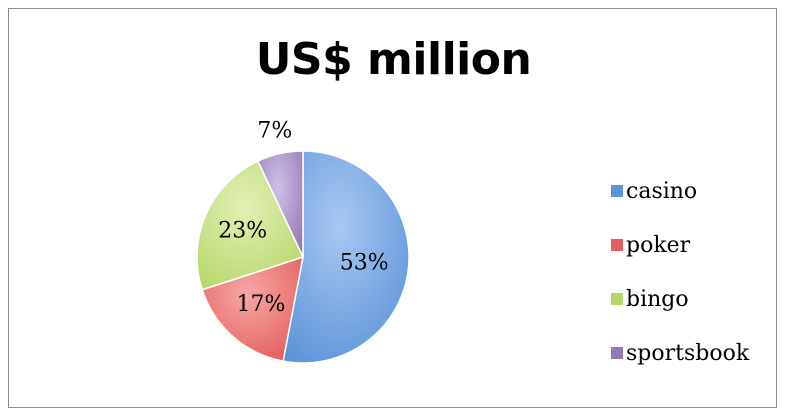  I want to click on legend-label-casino: casino, so click(662, 191).